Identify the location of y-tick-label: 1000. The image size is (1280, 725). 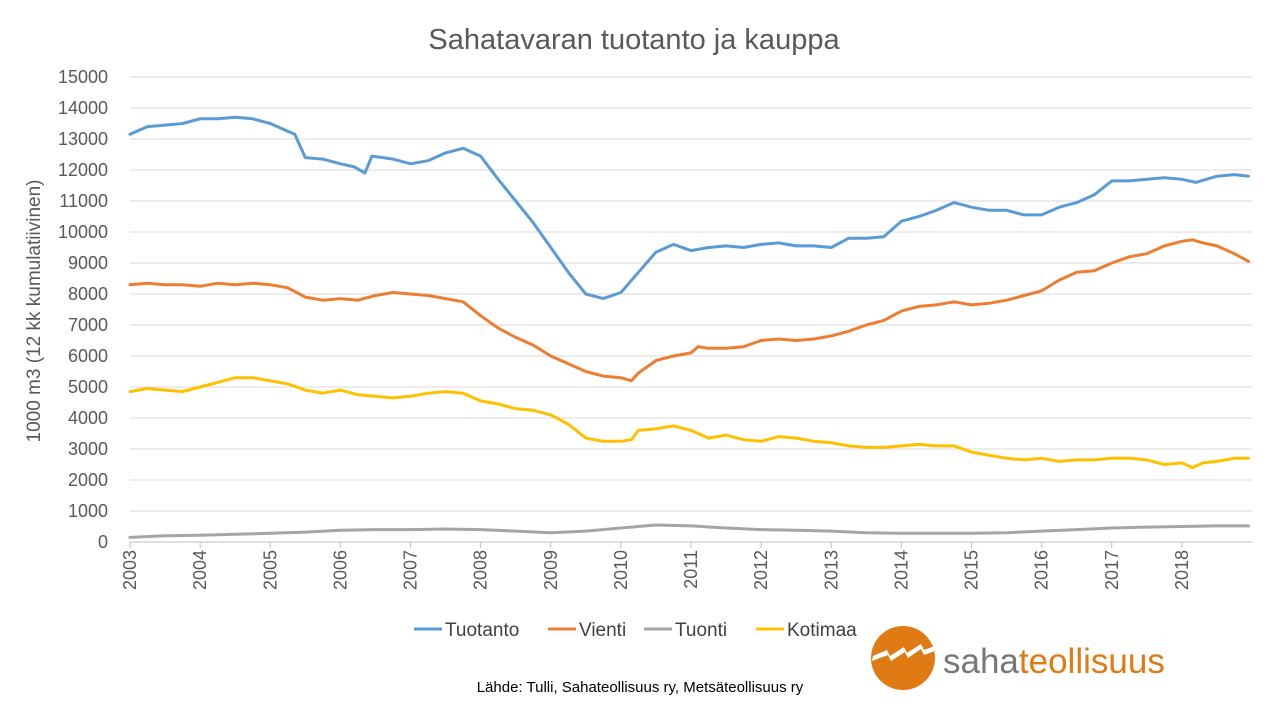
(88, 511).